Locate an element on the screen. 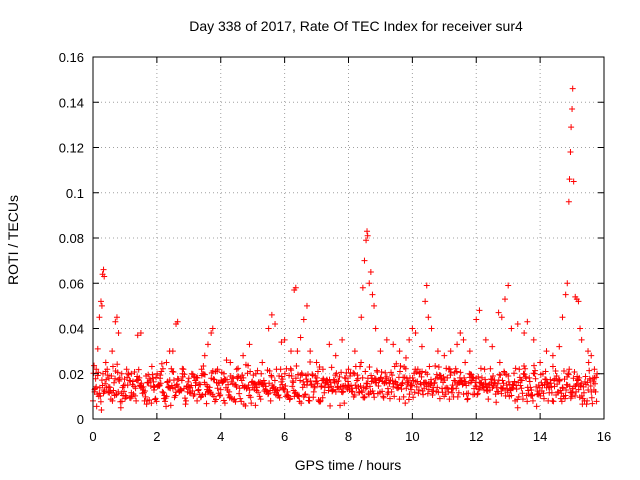  y-tick-label: 0.02 is located at coordinates (71, 374).